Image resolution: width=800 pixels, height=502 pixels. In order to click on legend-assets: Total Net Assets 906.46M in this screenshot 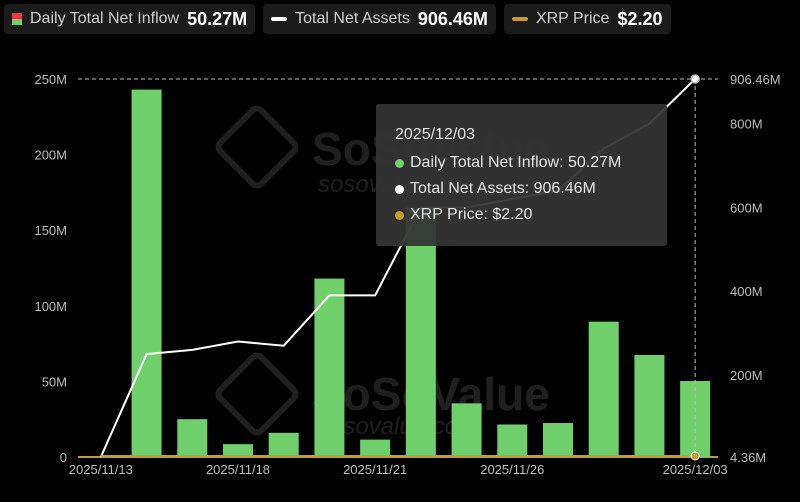, I will do `click(379, 19)`.